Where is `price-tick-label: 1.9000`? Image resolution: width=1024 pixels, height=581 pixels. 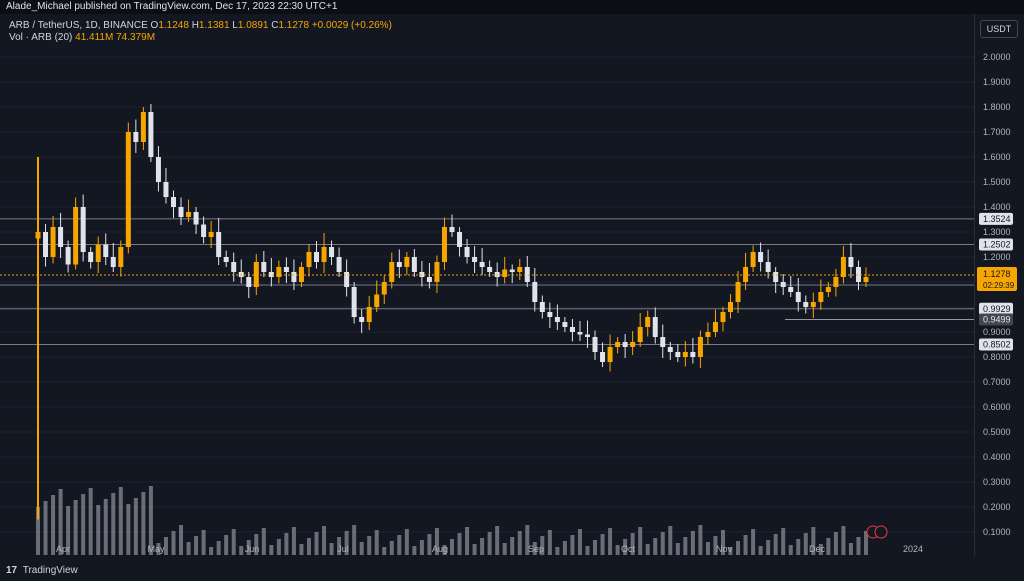
price-tick-label: 1.9000 is located at coordinates (997, 82).